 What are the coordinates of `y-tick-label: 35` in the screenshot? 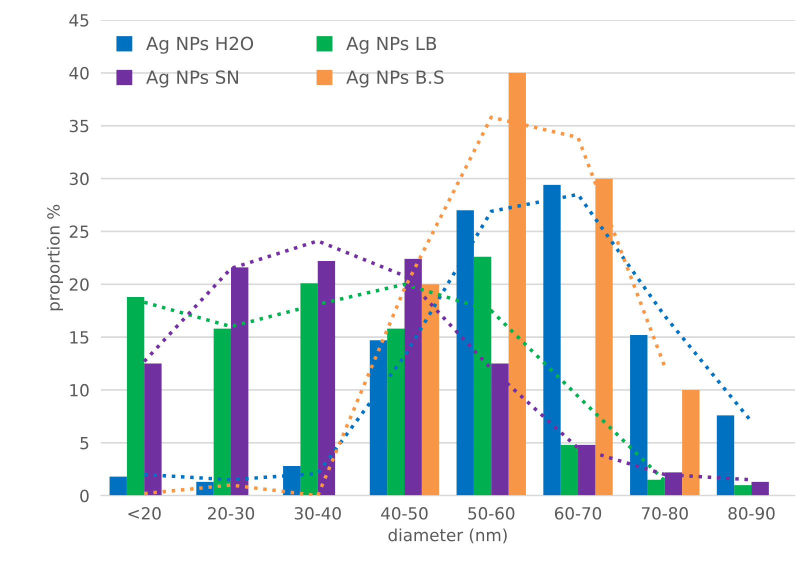 It's located at (79, 126).